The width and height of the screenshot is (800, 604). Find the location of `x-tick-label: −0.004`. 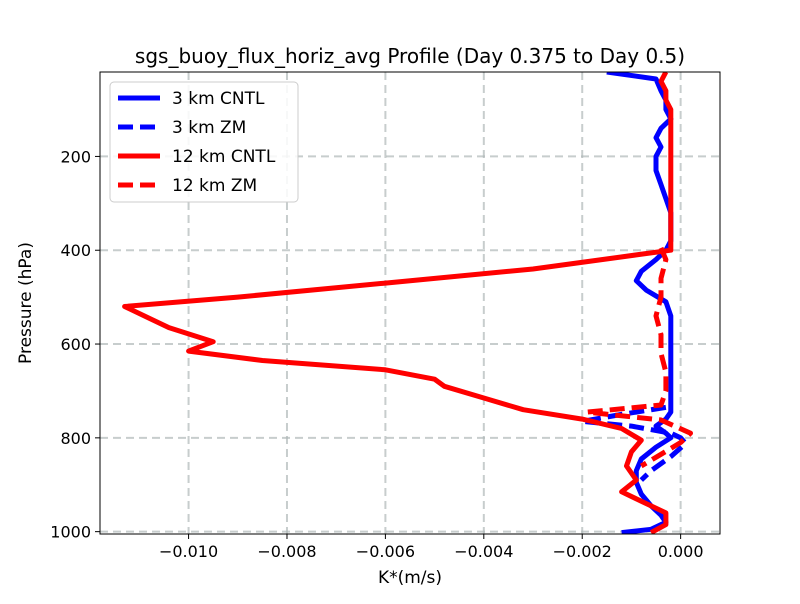

x-tick-label: −0.004 is located at coordinates (483, 551).